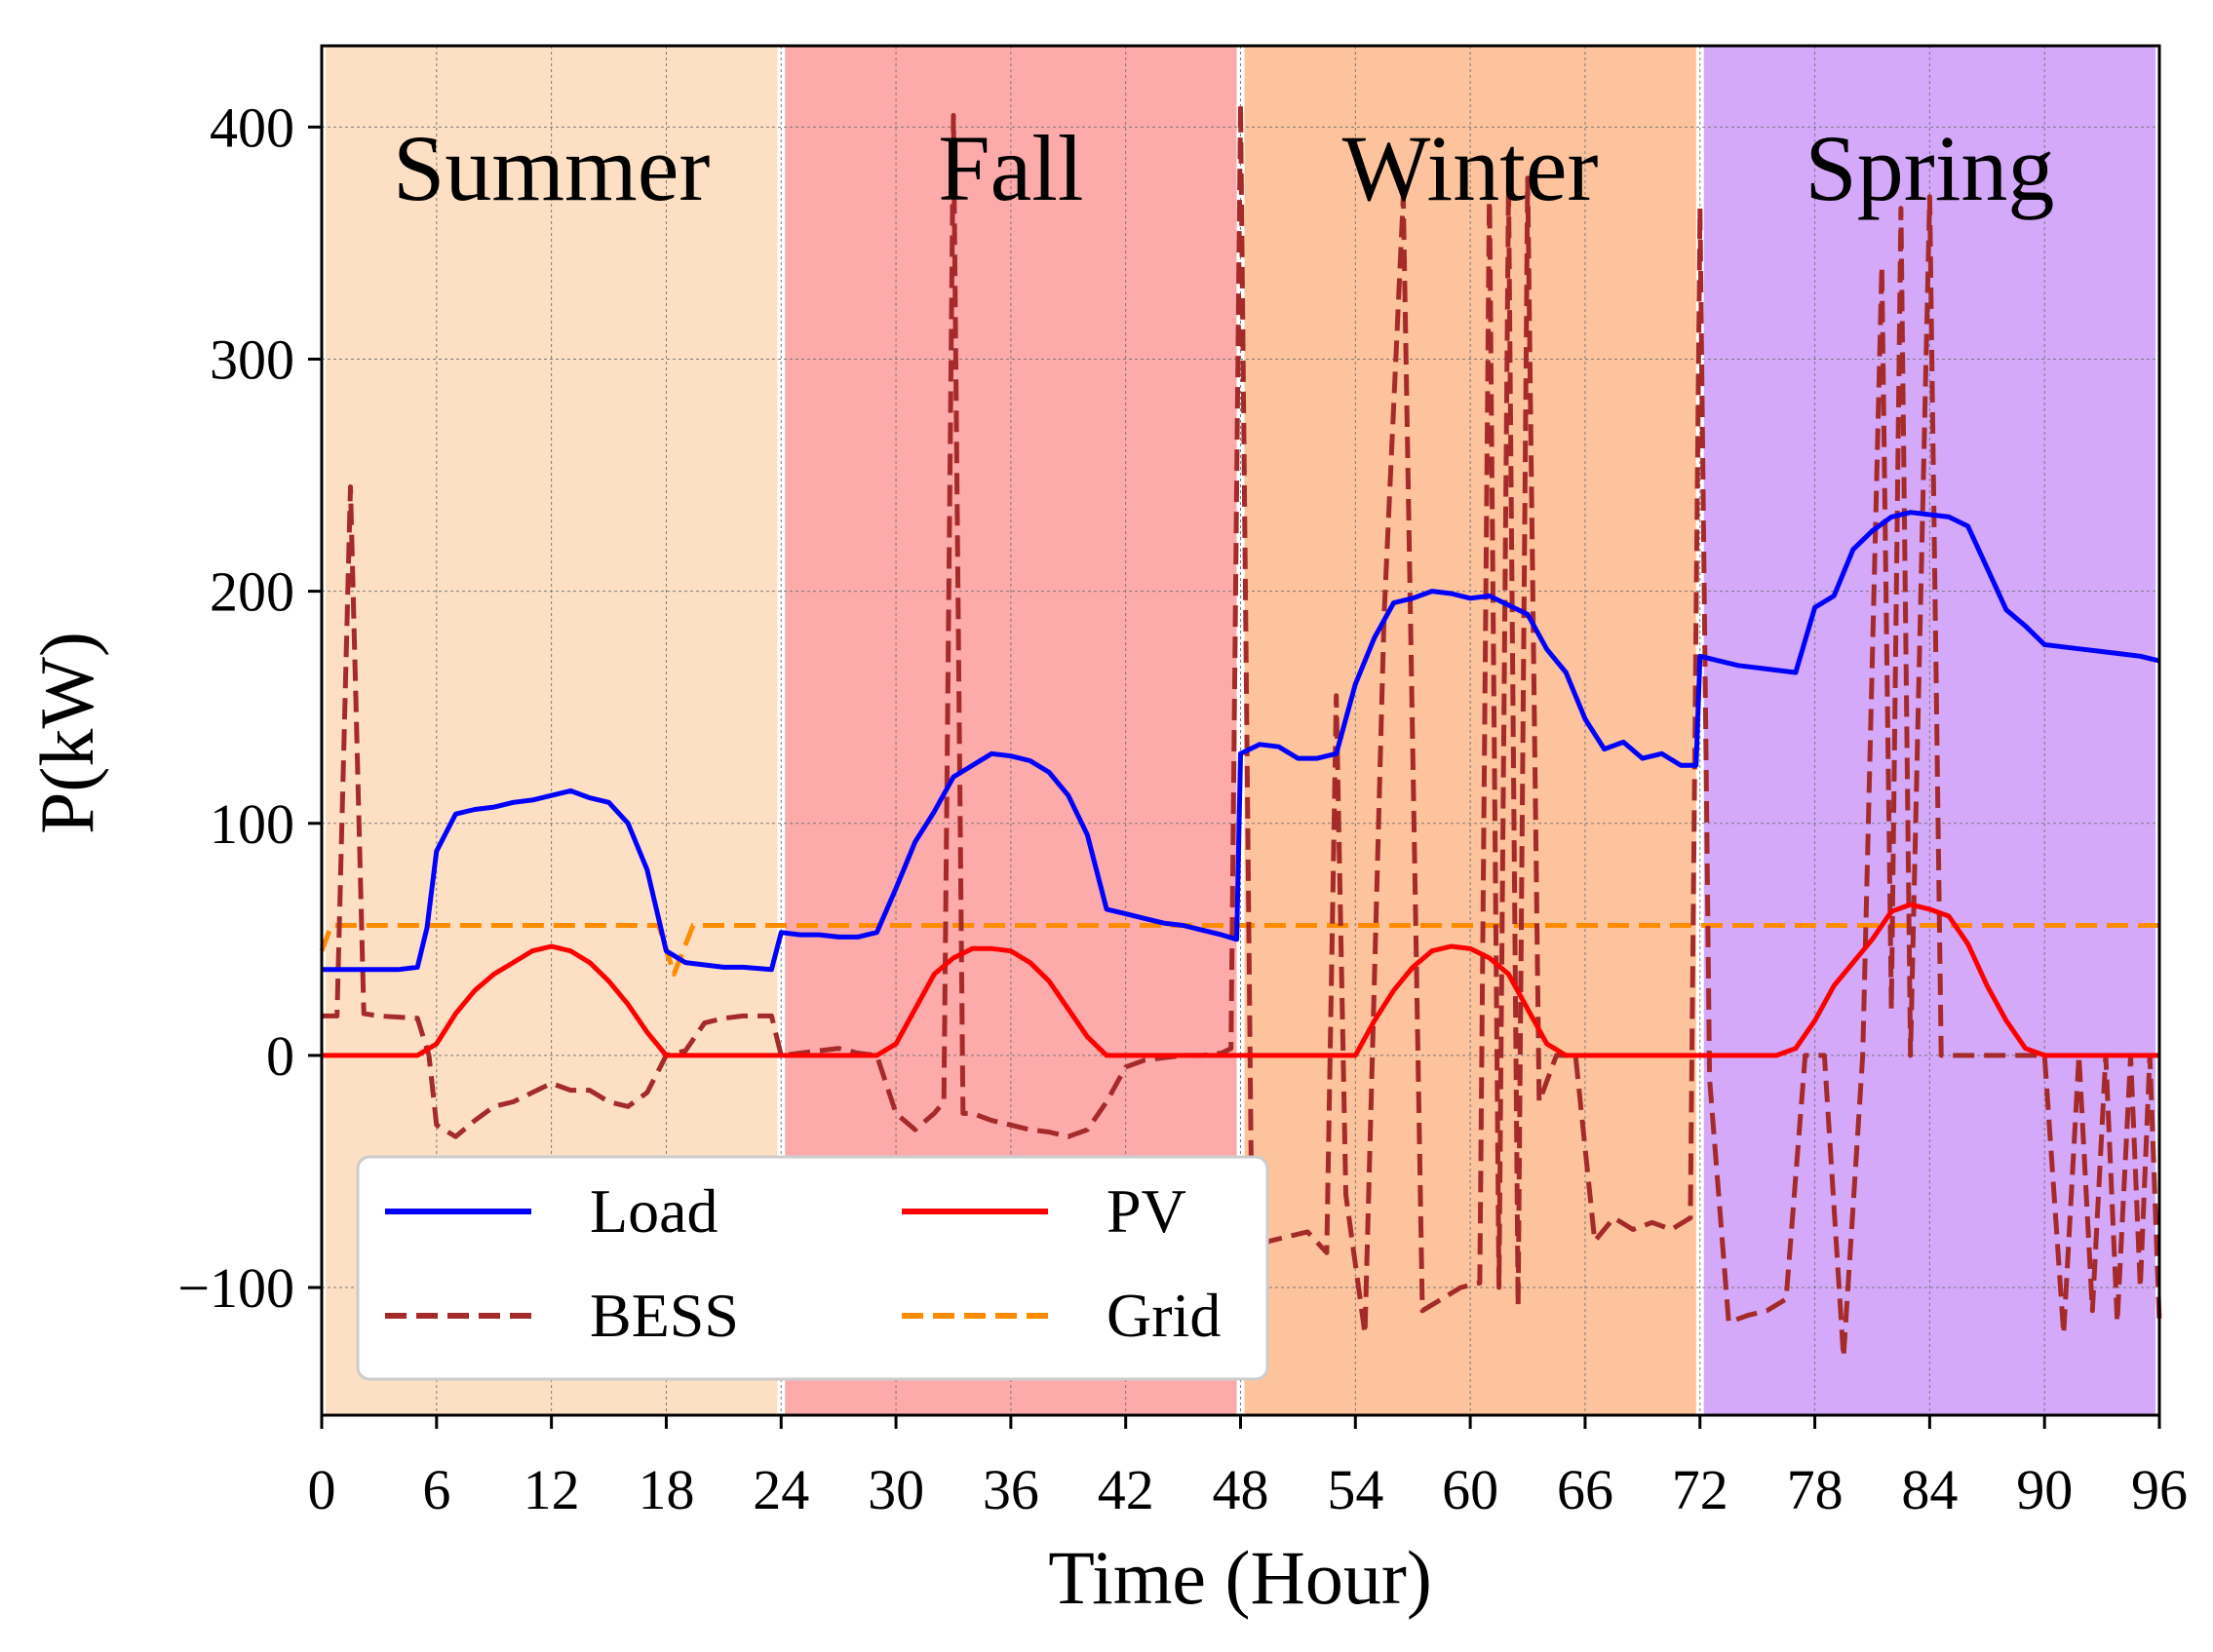 The height and width of the screenshot is (1652, 2213). I want to click on x-tick-label: 6, so click(436, 1489).